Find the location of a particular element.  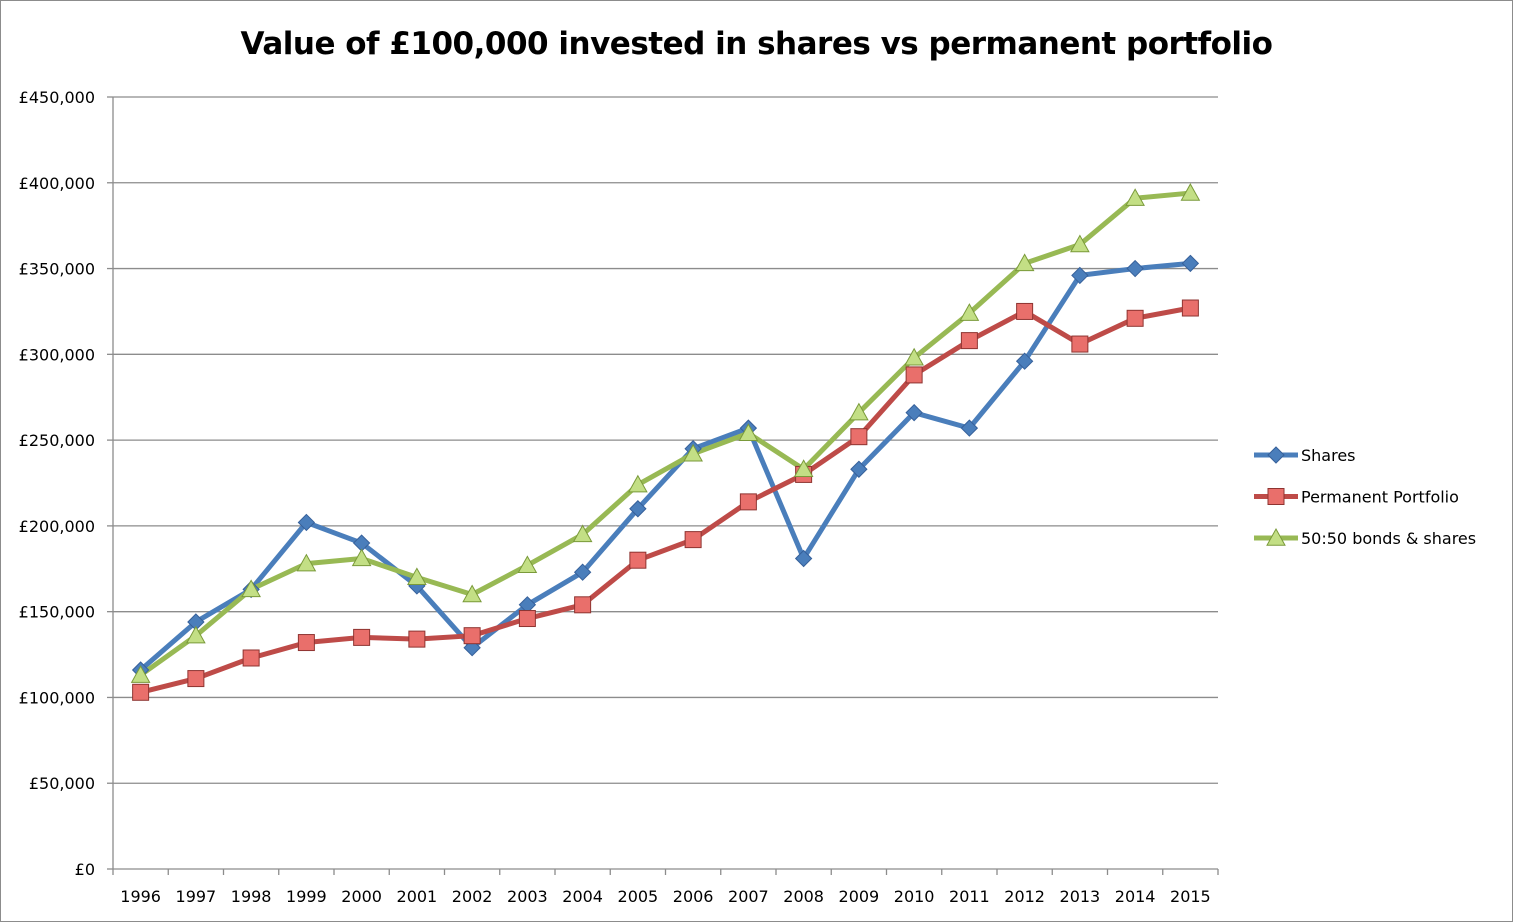

legend-entry: 50:50 bonds & shares is located at coordinates (1365, 537).